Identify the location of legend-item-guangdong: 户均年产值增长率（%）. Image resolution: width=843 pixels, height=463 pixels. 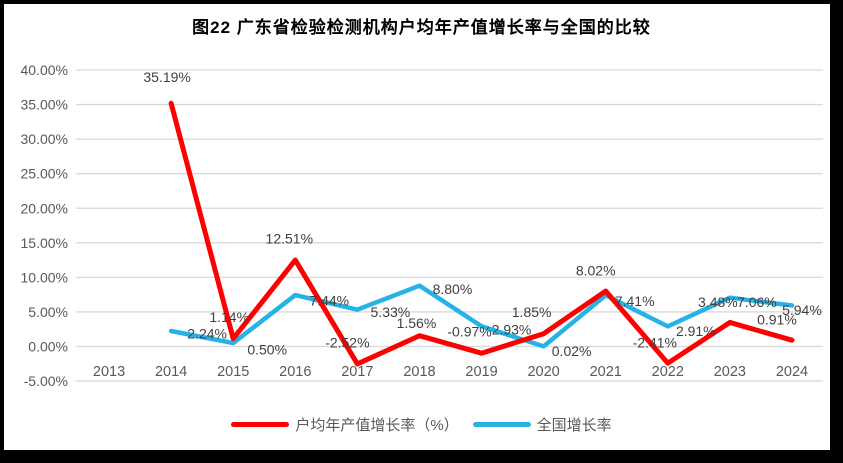
(345, 424).